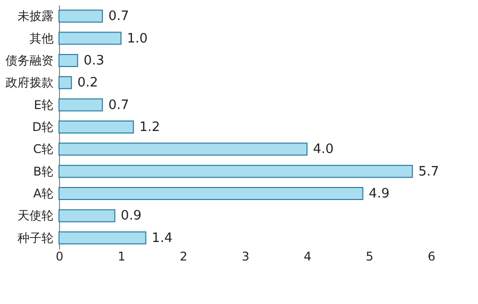  What do you see at coordinates (42, 38) in the screenshot?
I see `y-tick-label: 其他` at bounding box center [42, 38].